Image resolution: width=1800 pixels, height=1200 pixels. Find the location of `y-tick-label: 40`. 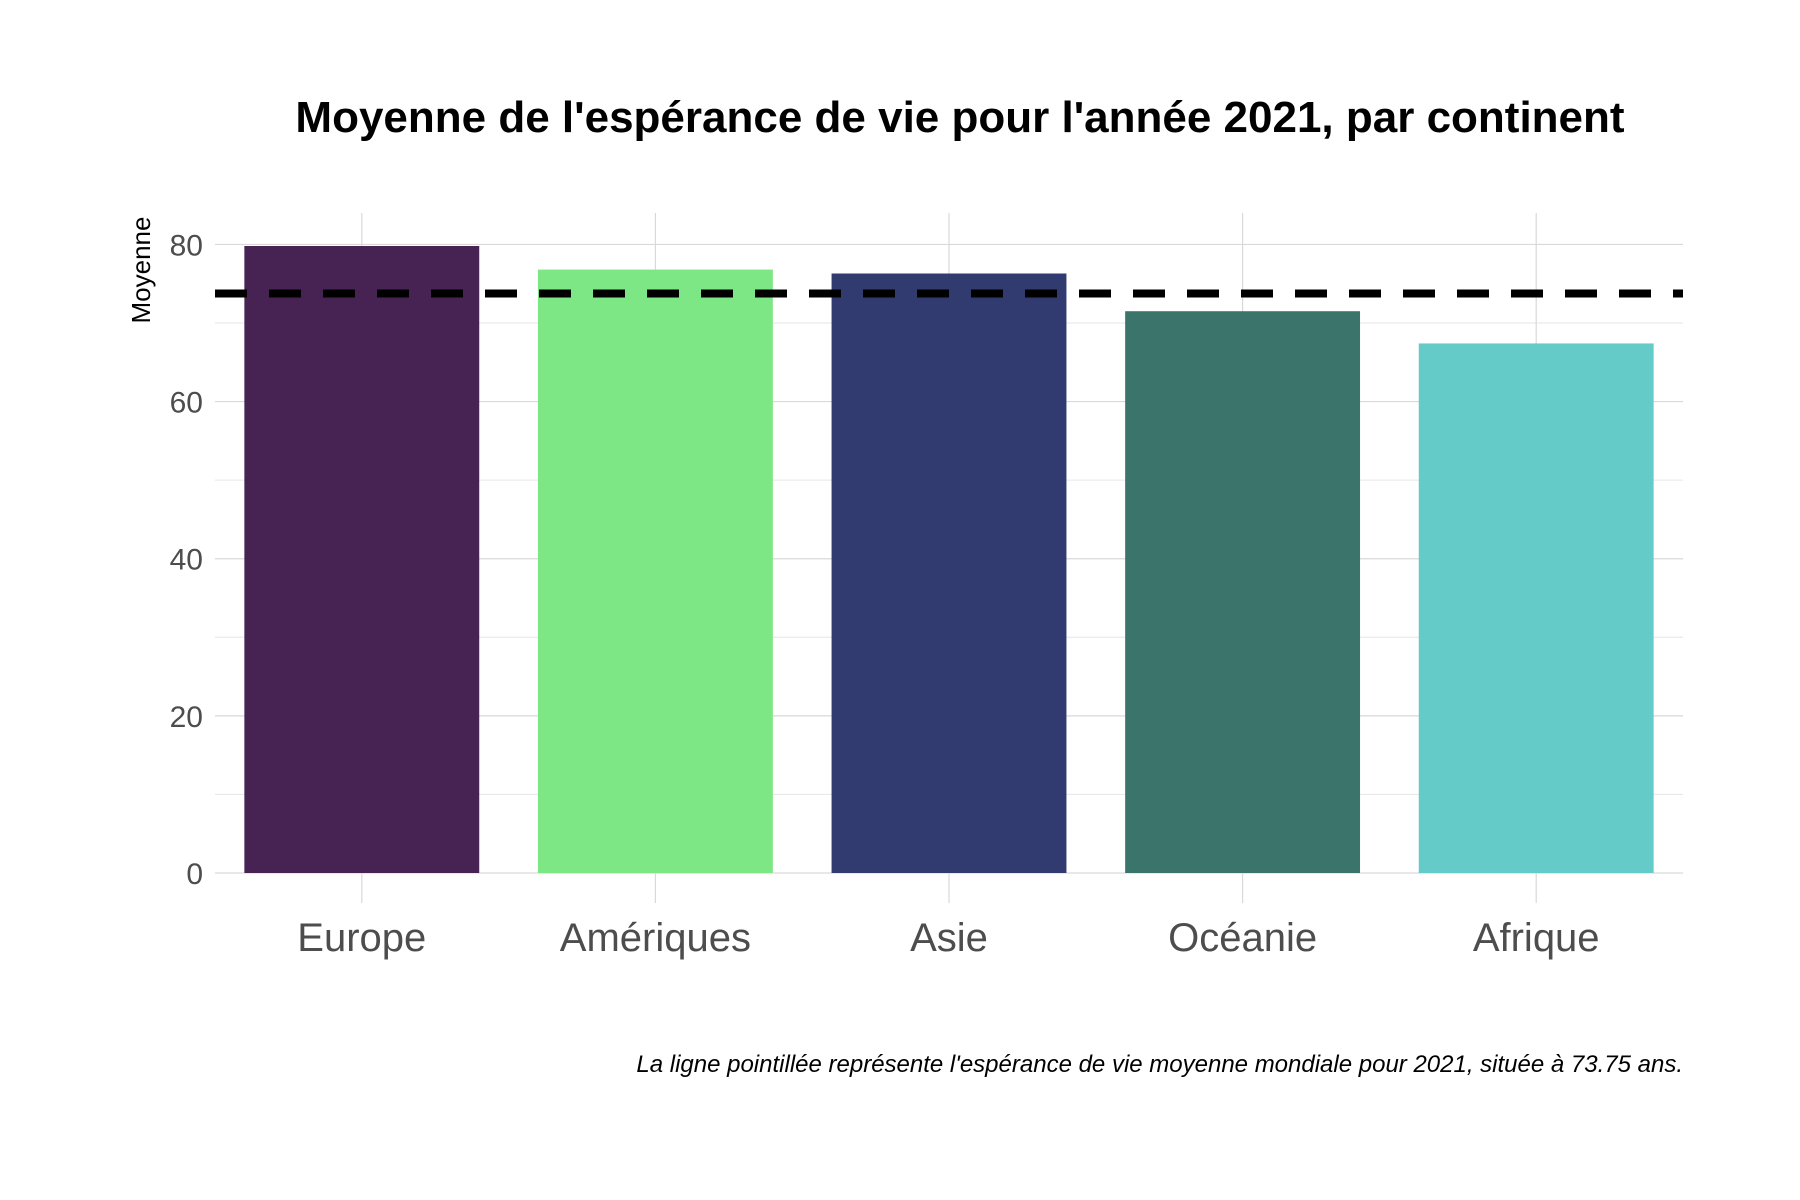

y-tick-label: 40 is located at coordinates (186, 560).